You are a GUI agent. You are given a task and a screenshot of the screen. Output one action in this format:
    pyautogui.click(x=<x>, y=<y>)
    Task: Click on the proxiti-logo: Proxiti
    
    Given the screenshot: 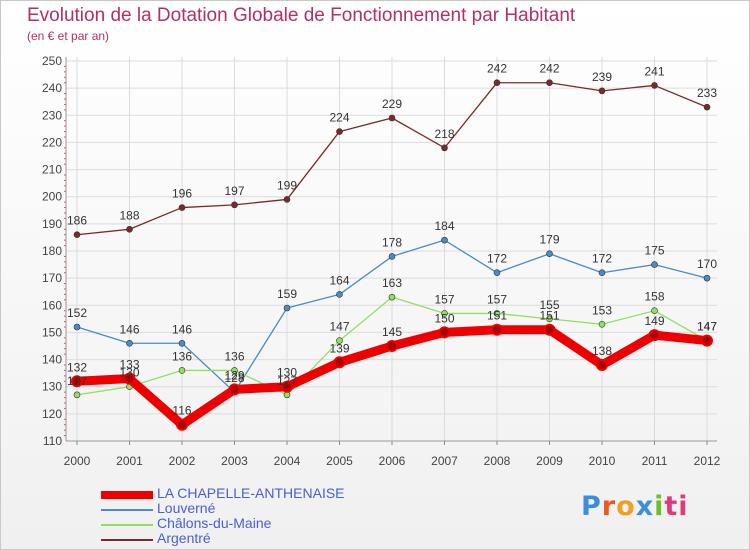 What is the action you would take?
    pyautogui.click(x=635, y=506)
    